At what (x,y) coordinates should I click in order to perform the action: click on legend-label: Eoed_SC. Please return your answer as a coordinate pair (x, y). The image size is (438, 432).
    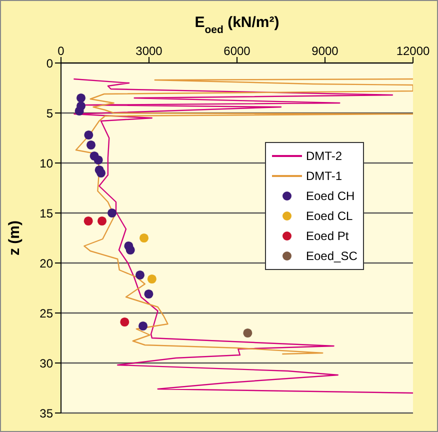
    Looking at the image, I should click on (332, 256).